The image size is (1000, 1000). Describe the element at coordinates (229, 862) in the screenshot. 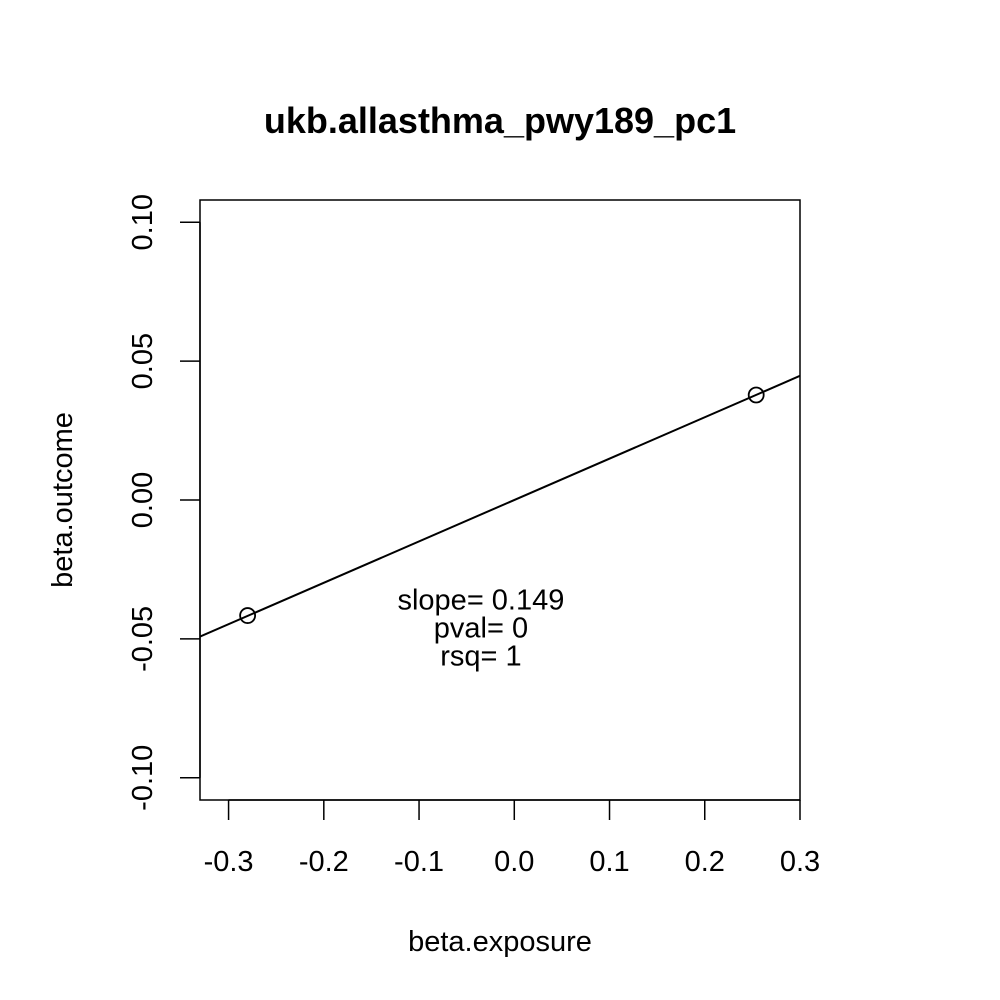

I see `x-tick-label: -0.3` at that location.